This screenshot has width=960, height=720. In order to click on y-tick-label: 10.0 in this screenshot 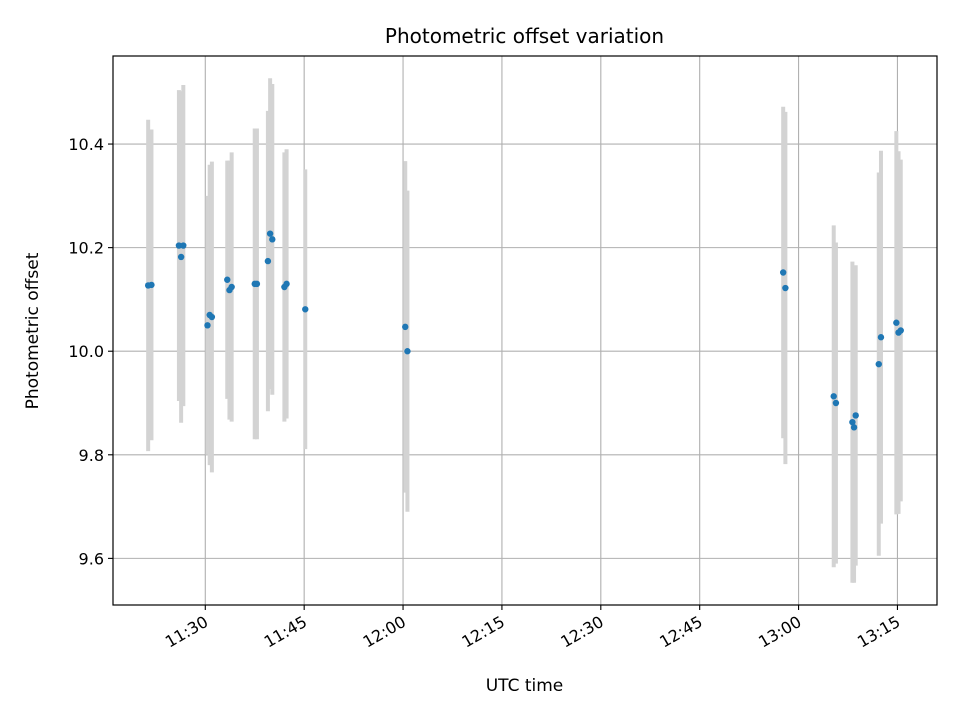, I will do `click(86, 351)`.